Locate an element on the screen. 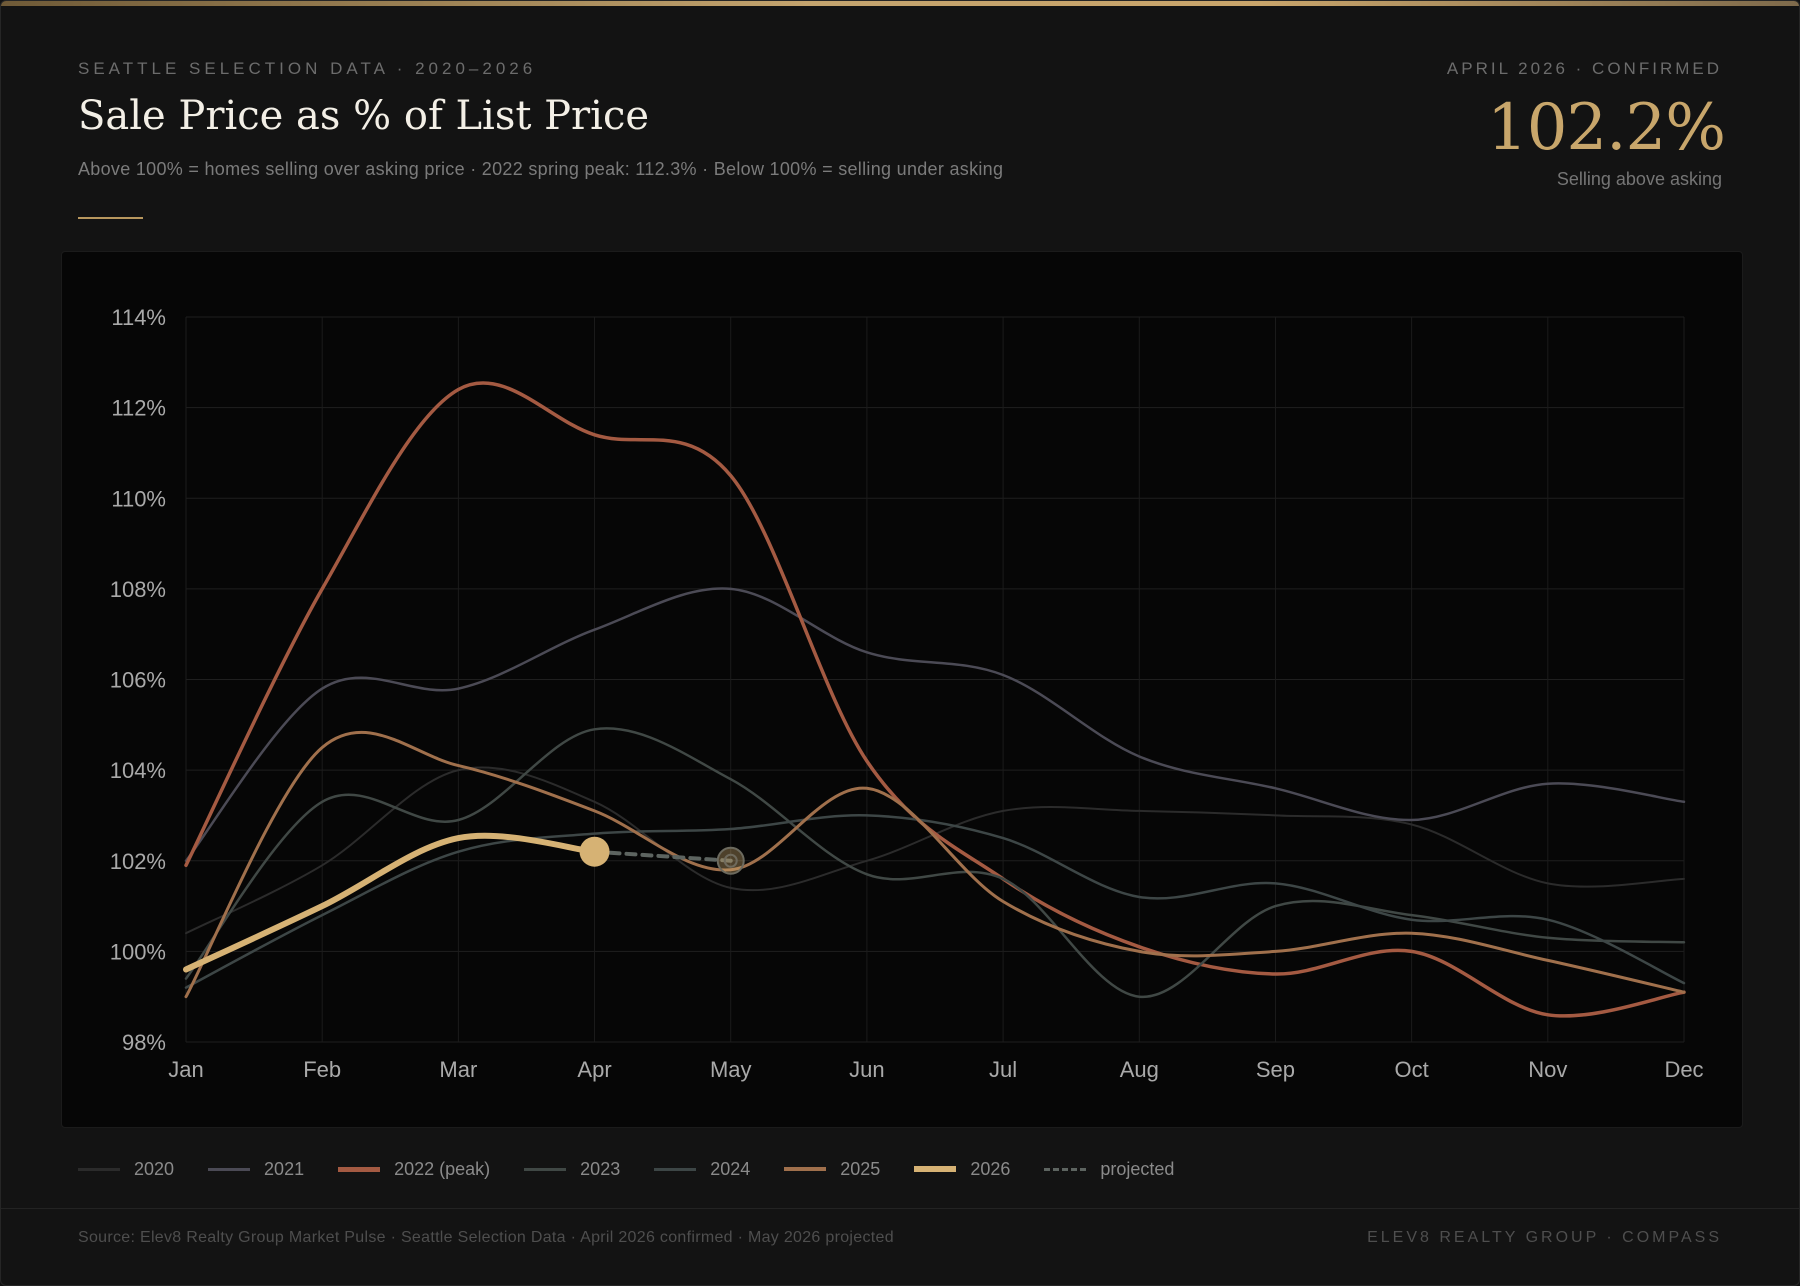  legend-item: projected is located at coordinates (1109, 1169).